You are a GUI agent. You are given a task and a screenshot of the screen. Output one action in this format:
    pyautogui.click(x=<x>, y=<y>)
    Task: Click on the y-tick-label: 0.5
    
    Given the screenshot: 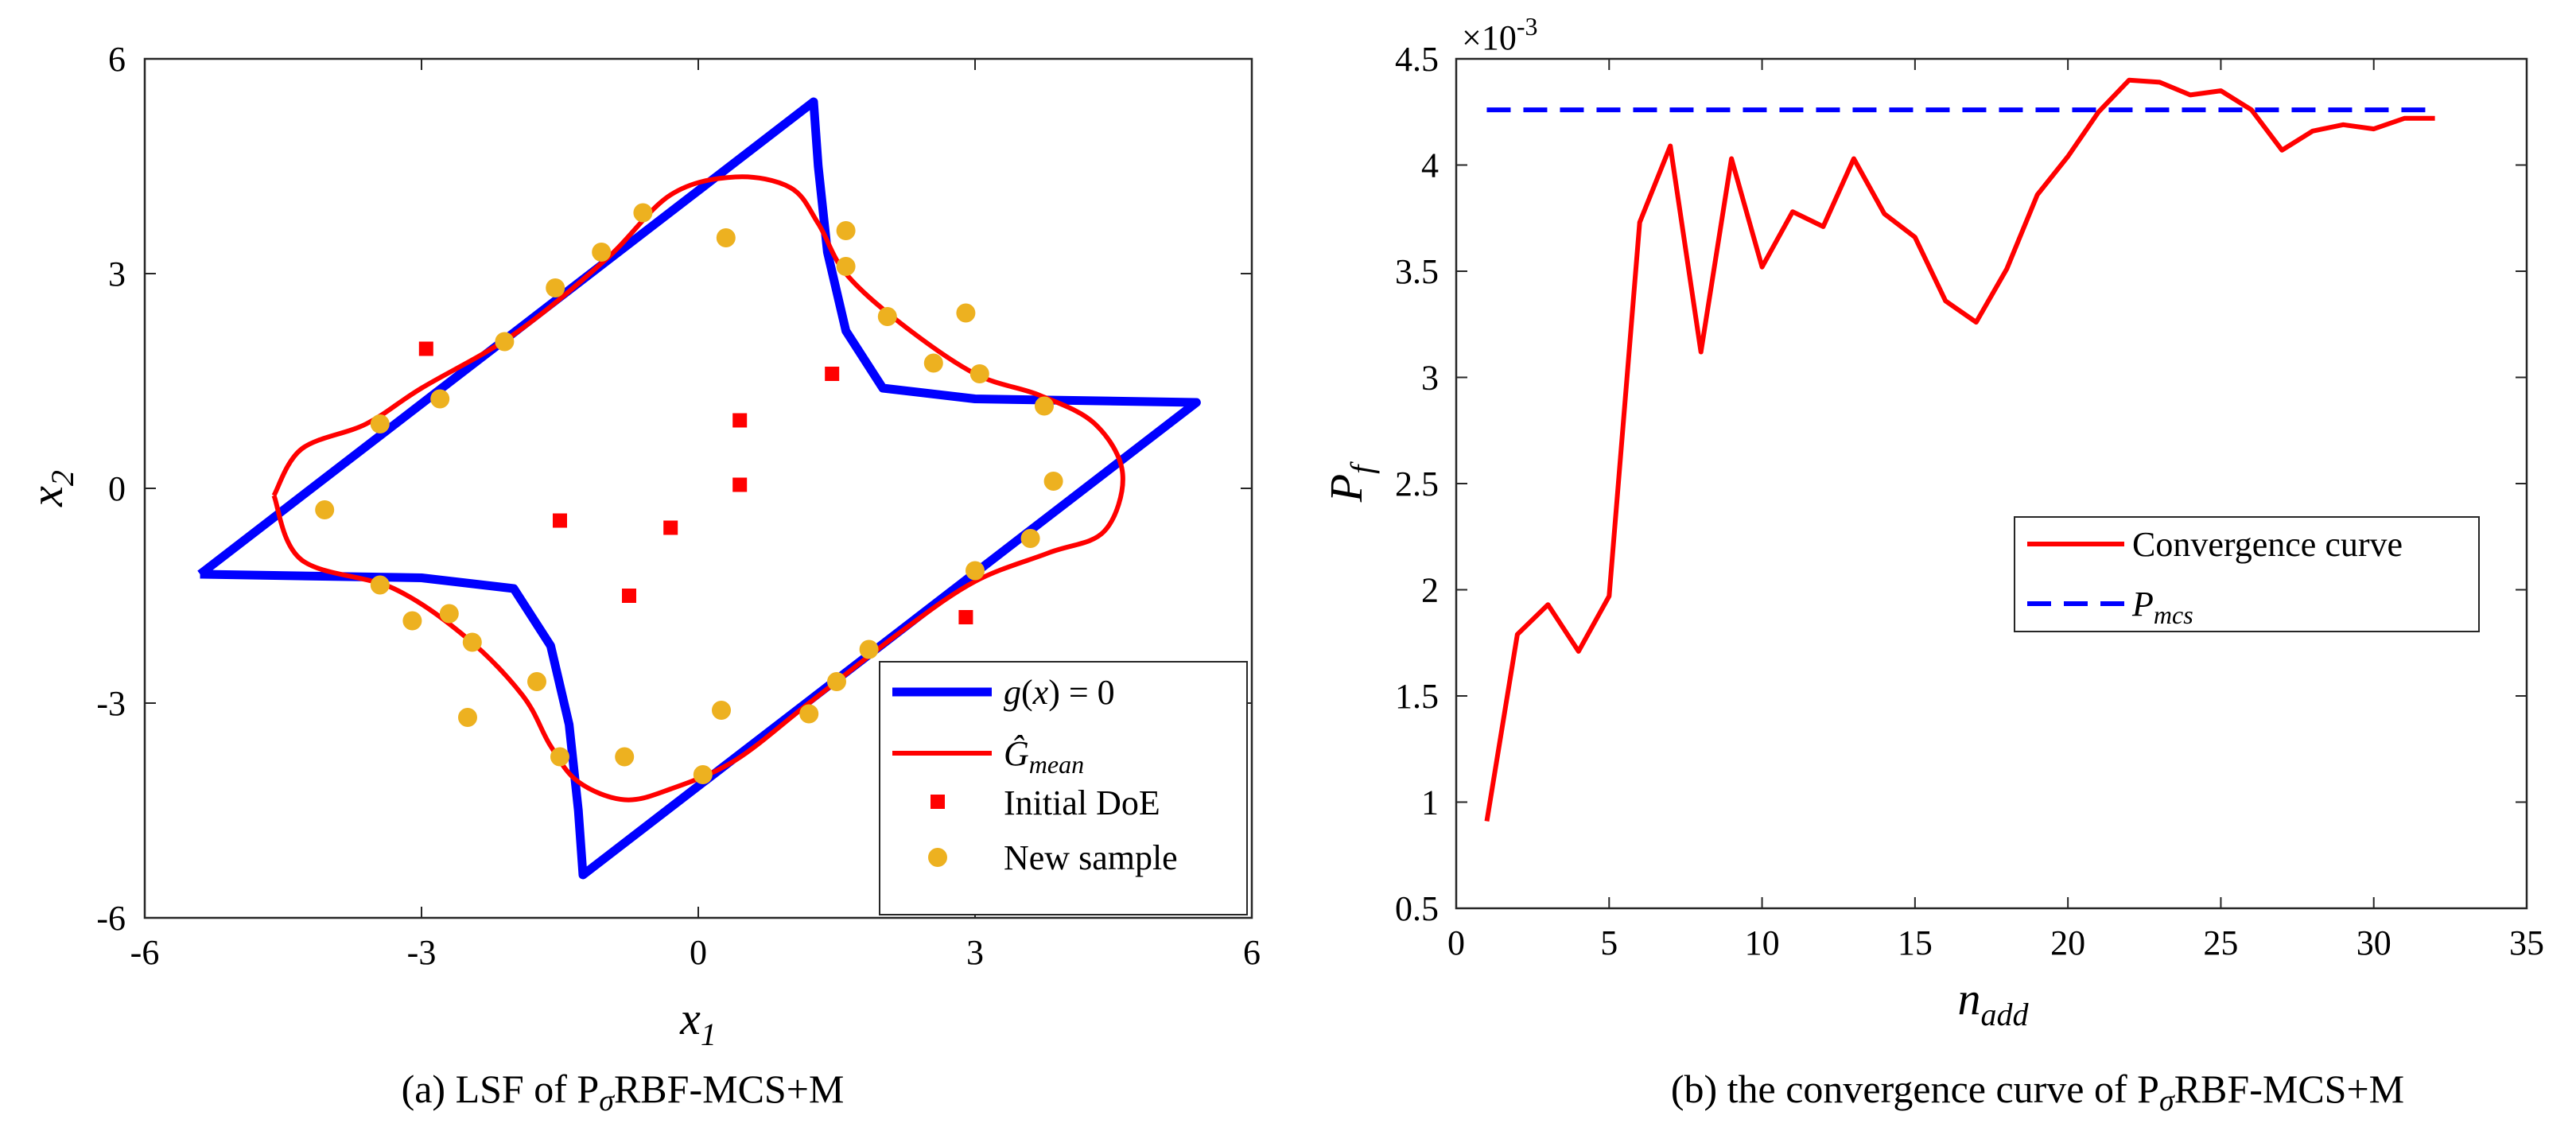 What is the action you would take?
    pyautogui.click(x=1417, y=908)
    